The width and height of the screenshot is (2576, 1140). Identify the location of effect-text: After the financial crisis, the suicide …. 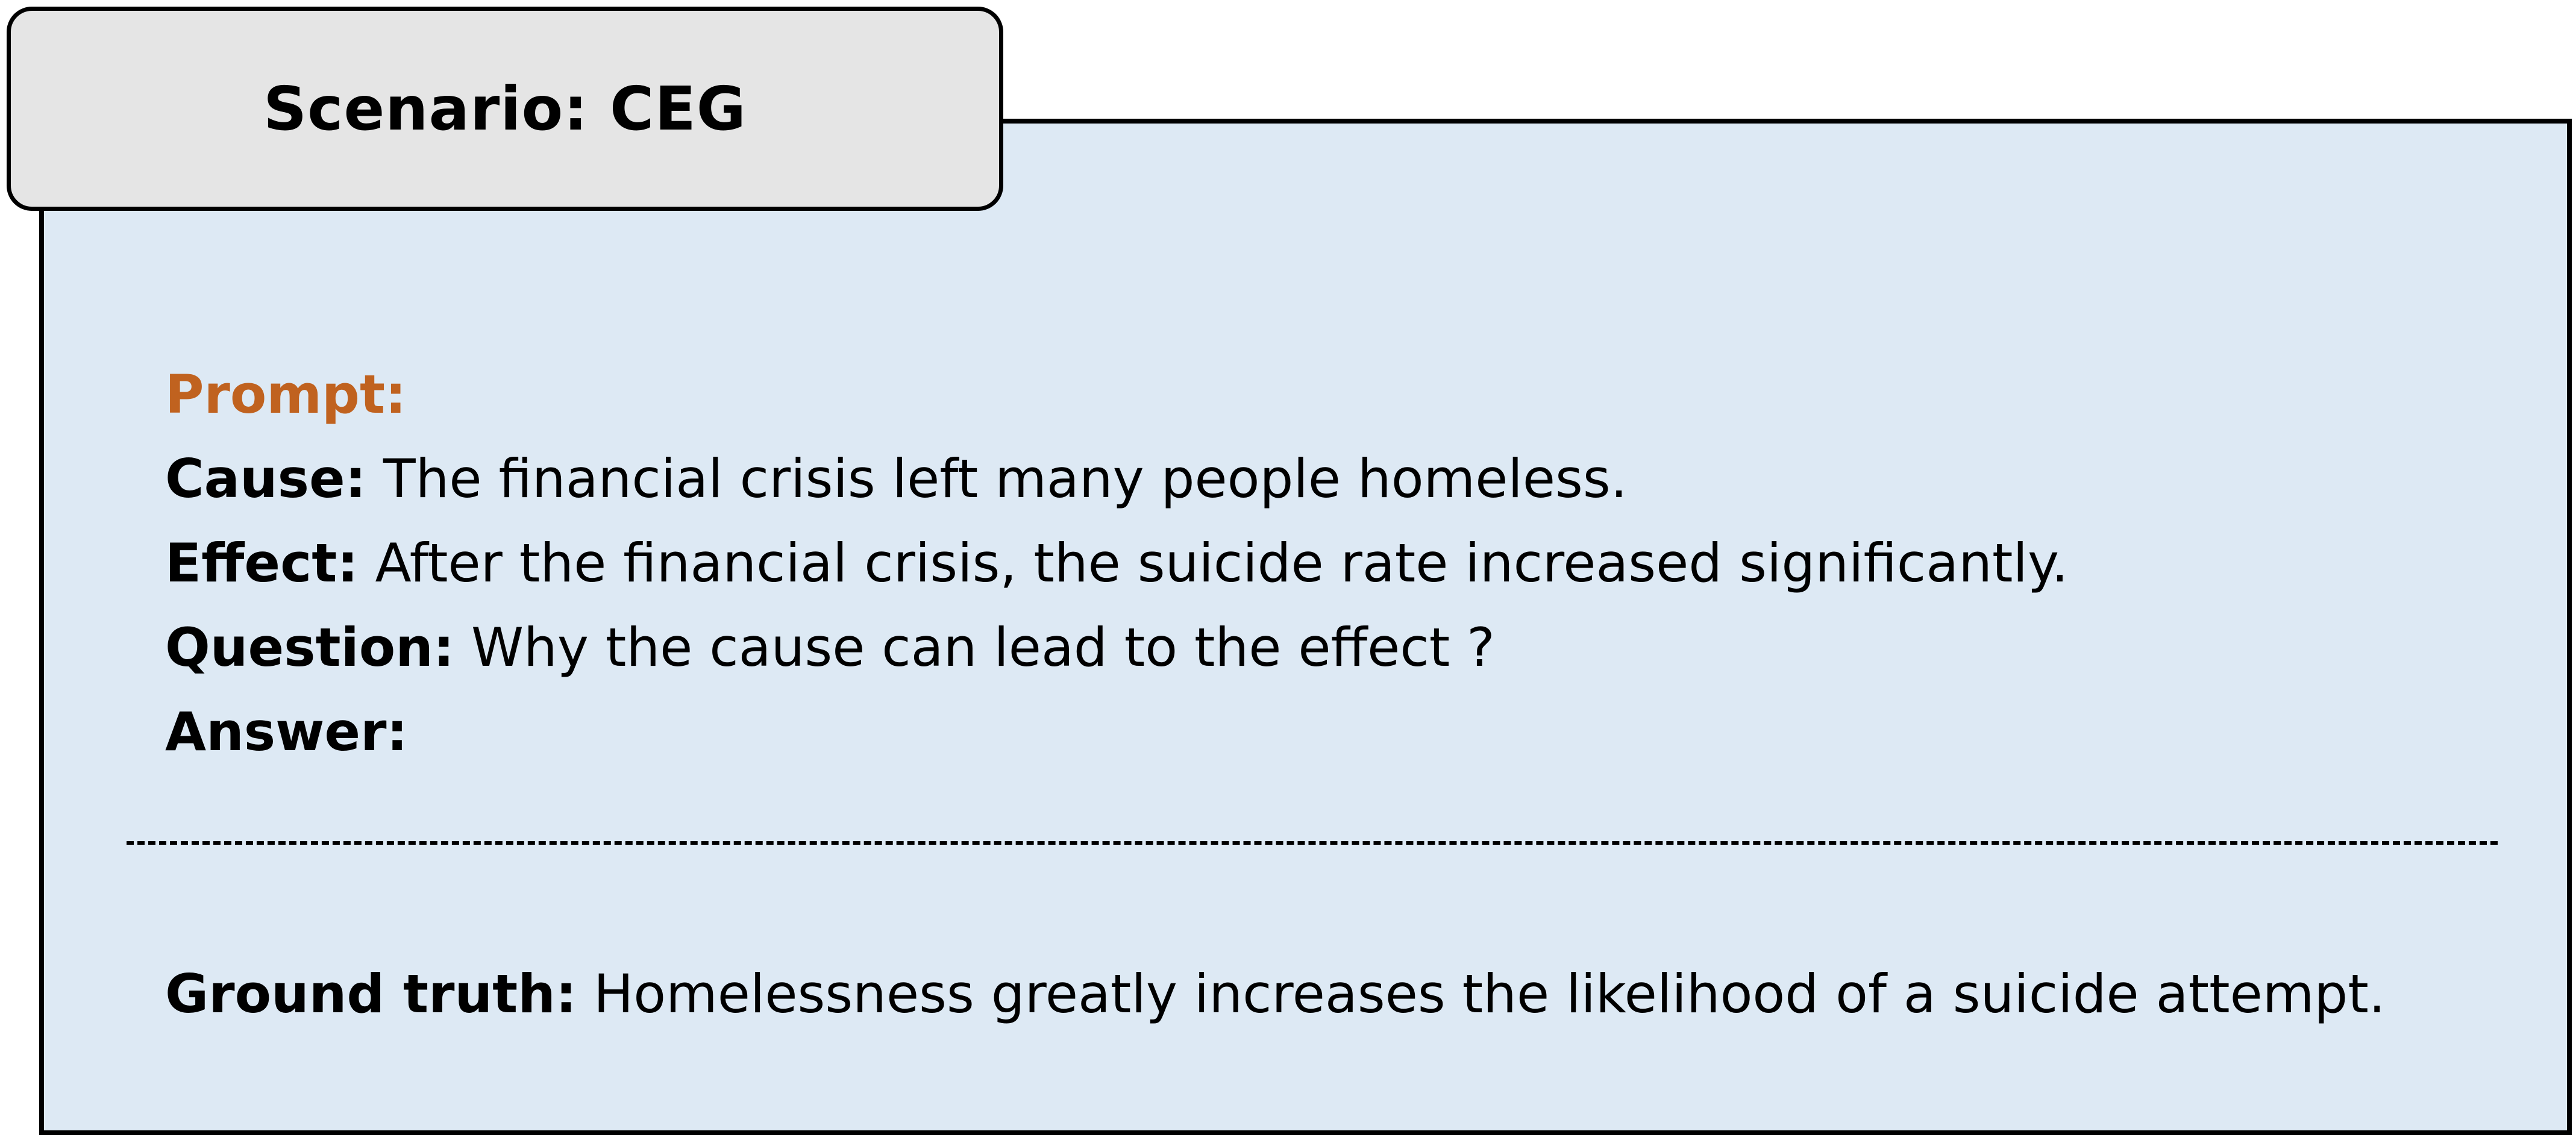
(1222, 563).